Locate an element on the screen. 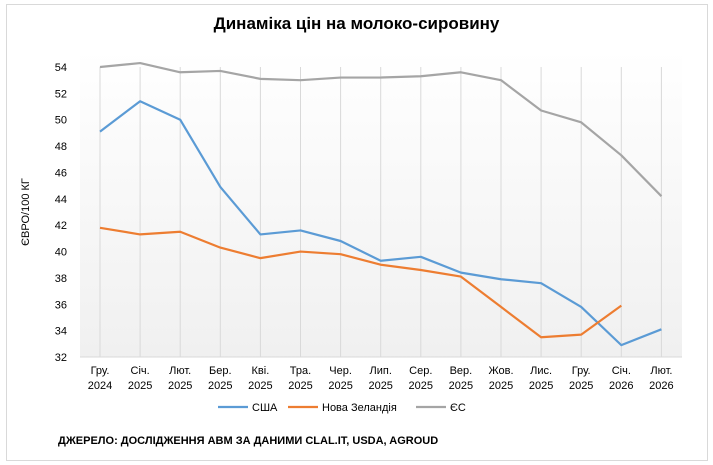  y-tick-label: 32 is located at coordinates (61, 358).